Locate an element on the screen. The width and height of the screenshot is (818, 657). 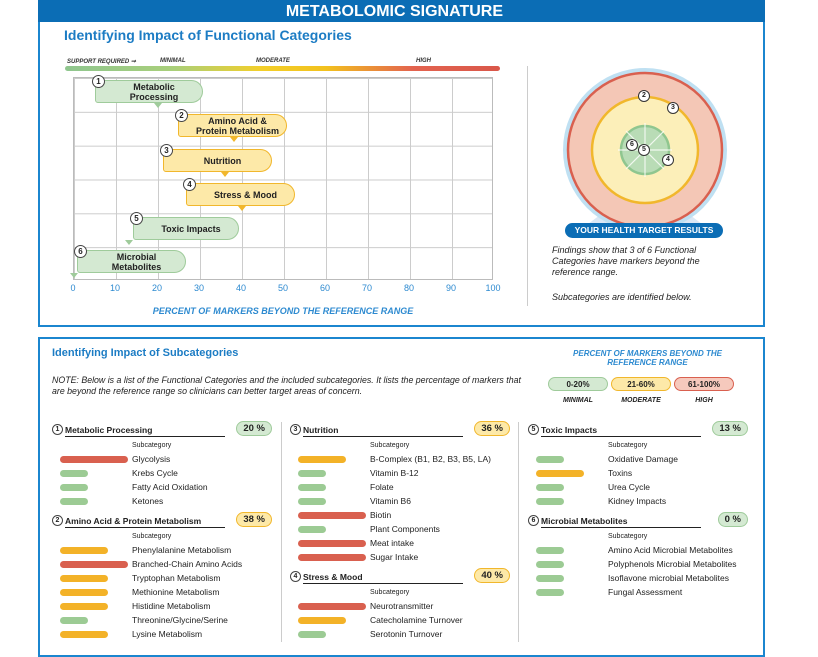
section-title: Amino Acid & Protein Metabolism is located at coordinates (145, 522).